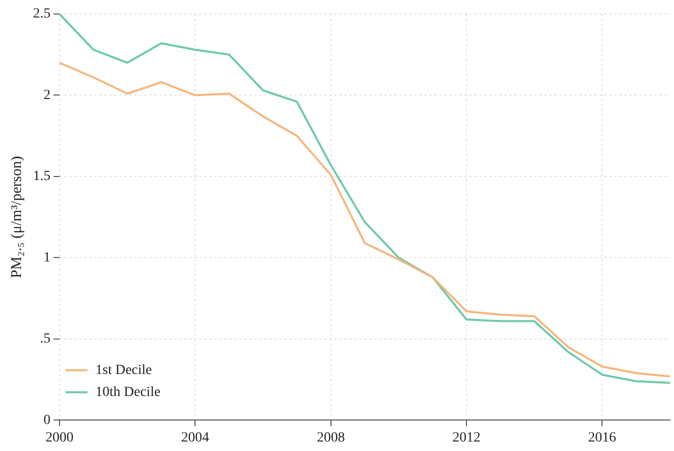  I want to click on x-tick-label: 2004, so click(195, 438).